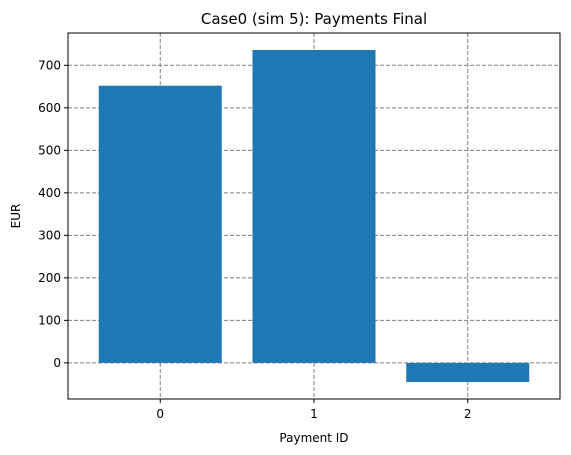 The width and height of the screenshot is (571, 455). I want to click on y-tick-label-400: 400, so click(49, 193).